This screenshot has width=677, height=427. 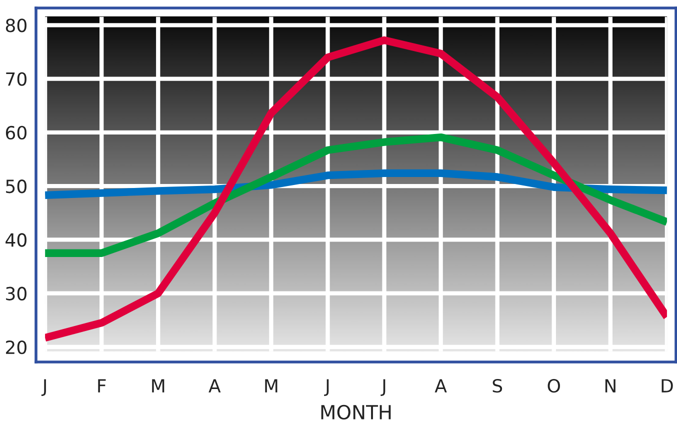 What do you see at coordinates (610, 385) in the screenshot?
I see `x-tick-label: N` at bounding box center [610, 385].